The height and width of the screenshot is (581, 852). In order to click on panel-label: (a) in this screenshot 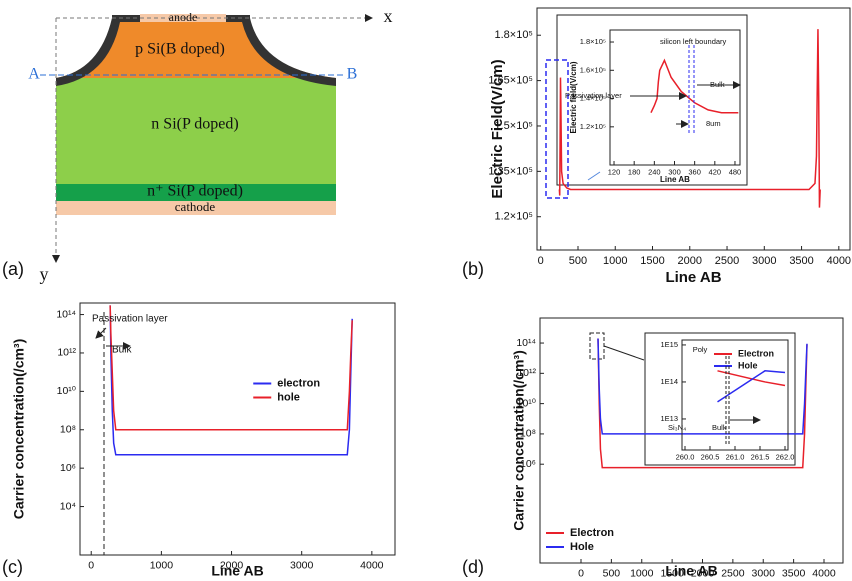, I will do `click(13, 269)`.